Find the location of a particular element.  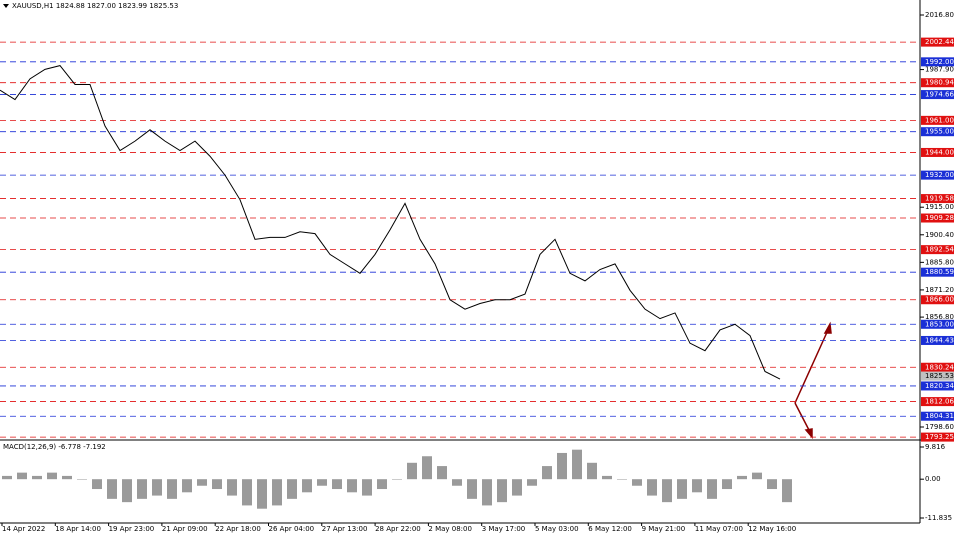

y-tick-label: -11.835 is located at coordinates (938, 518).